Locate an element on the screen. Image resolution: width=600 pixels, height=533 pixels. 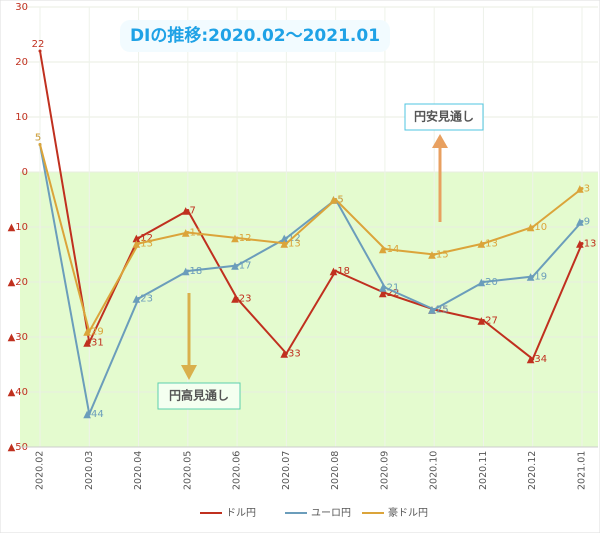
annotation: 円高見通し is located at coordinates (199, 395).